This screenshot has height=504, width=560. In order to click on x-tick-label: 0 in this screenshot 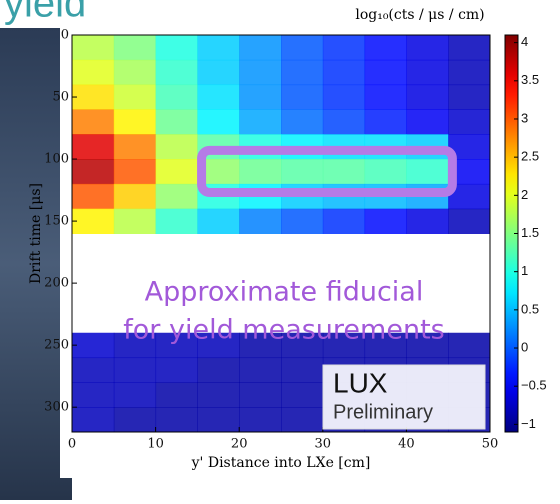, I will do `click(72, 444)`.